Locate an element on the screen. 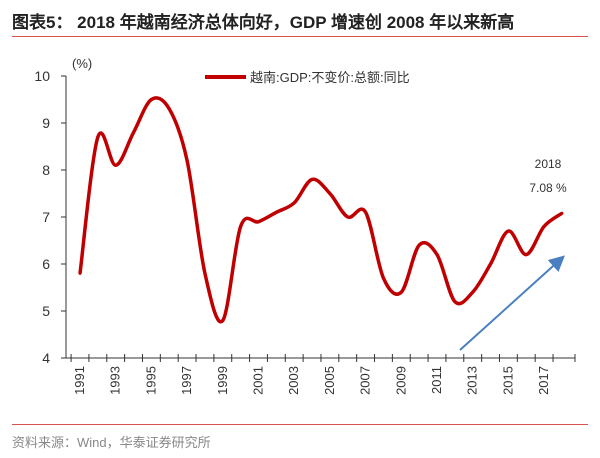  y-axis-label: (%) is located at coordinates (82, 63).